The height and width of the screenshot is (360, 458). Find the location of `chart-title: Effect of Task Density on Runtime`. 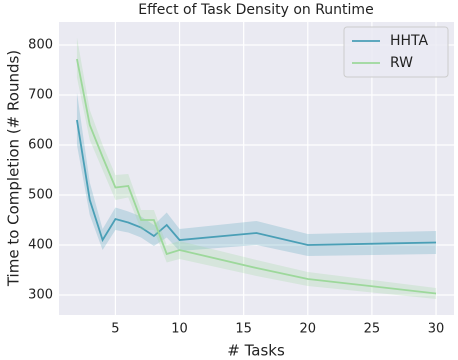

chart-title: Effect of Task Density on Runtime is located at coordinates (255, 10).